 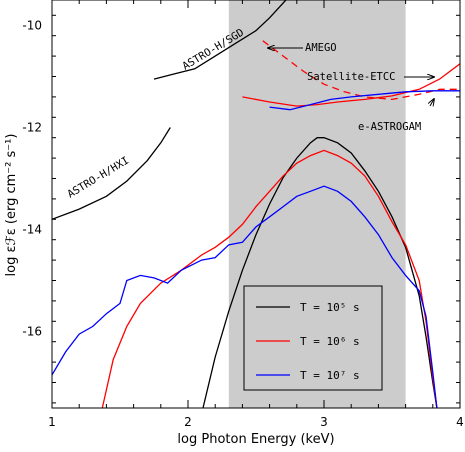 I want to click on series-line-astro-h-sgd, so click(x=220, y=40).